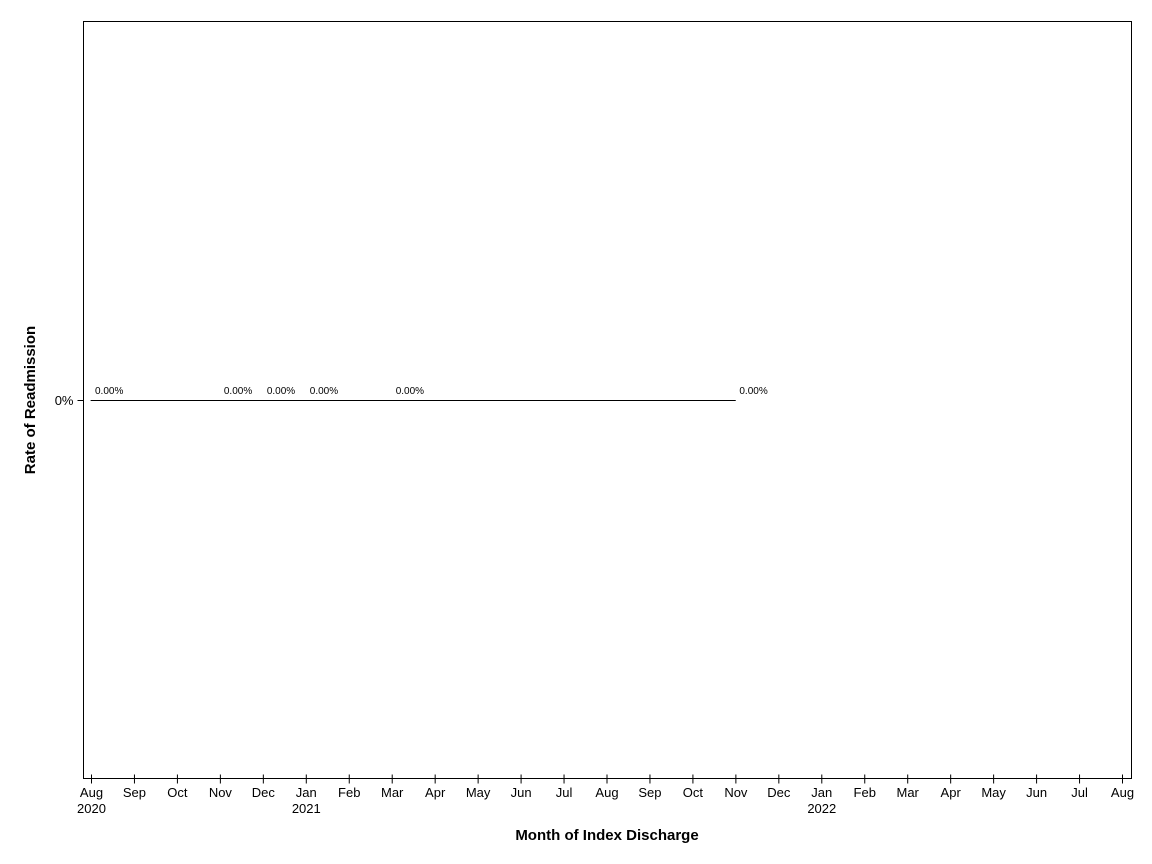 The image size is (1152, 864). I want to click on y-axis-title: Rate of Readmission, so click(30, 400).